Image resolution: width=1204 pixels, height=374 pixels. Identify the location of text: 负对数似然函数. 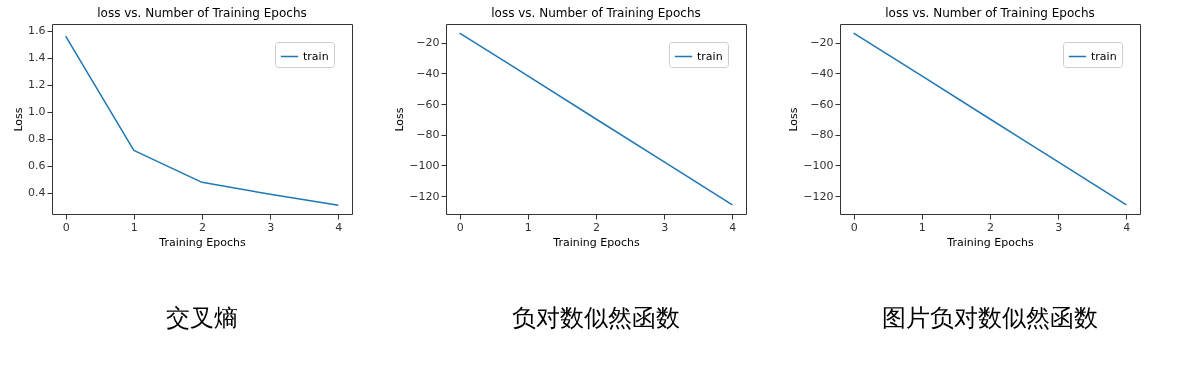
(596, 318).